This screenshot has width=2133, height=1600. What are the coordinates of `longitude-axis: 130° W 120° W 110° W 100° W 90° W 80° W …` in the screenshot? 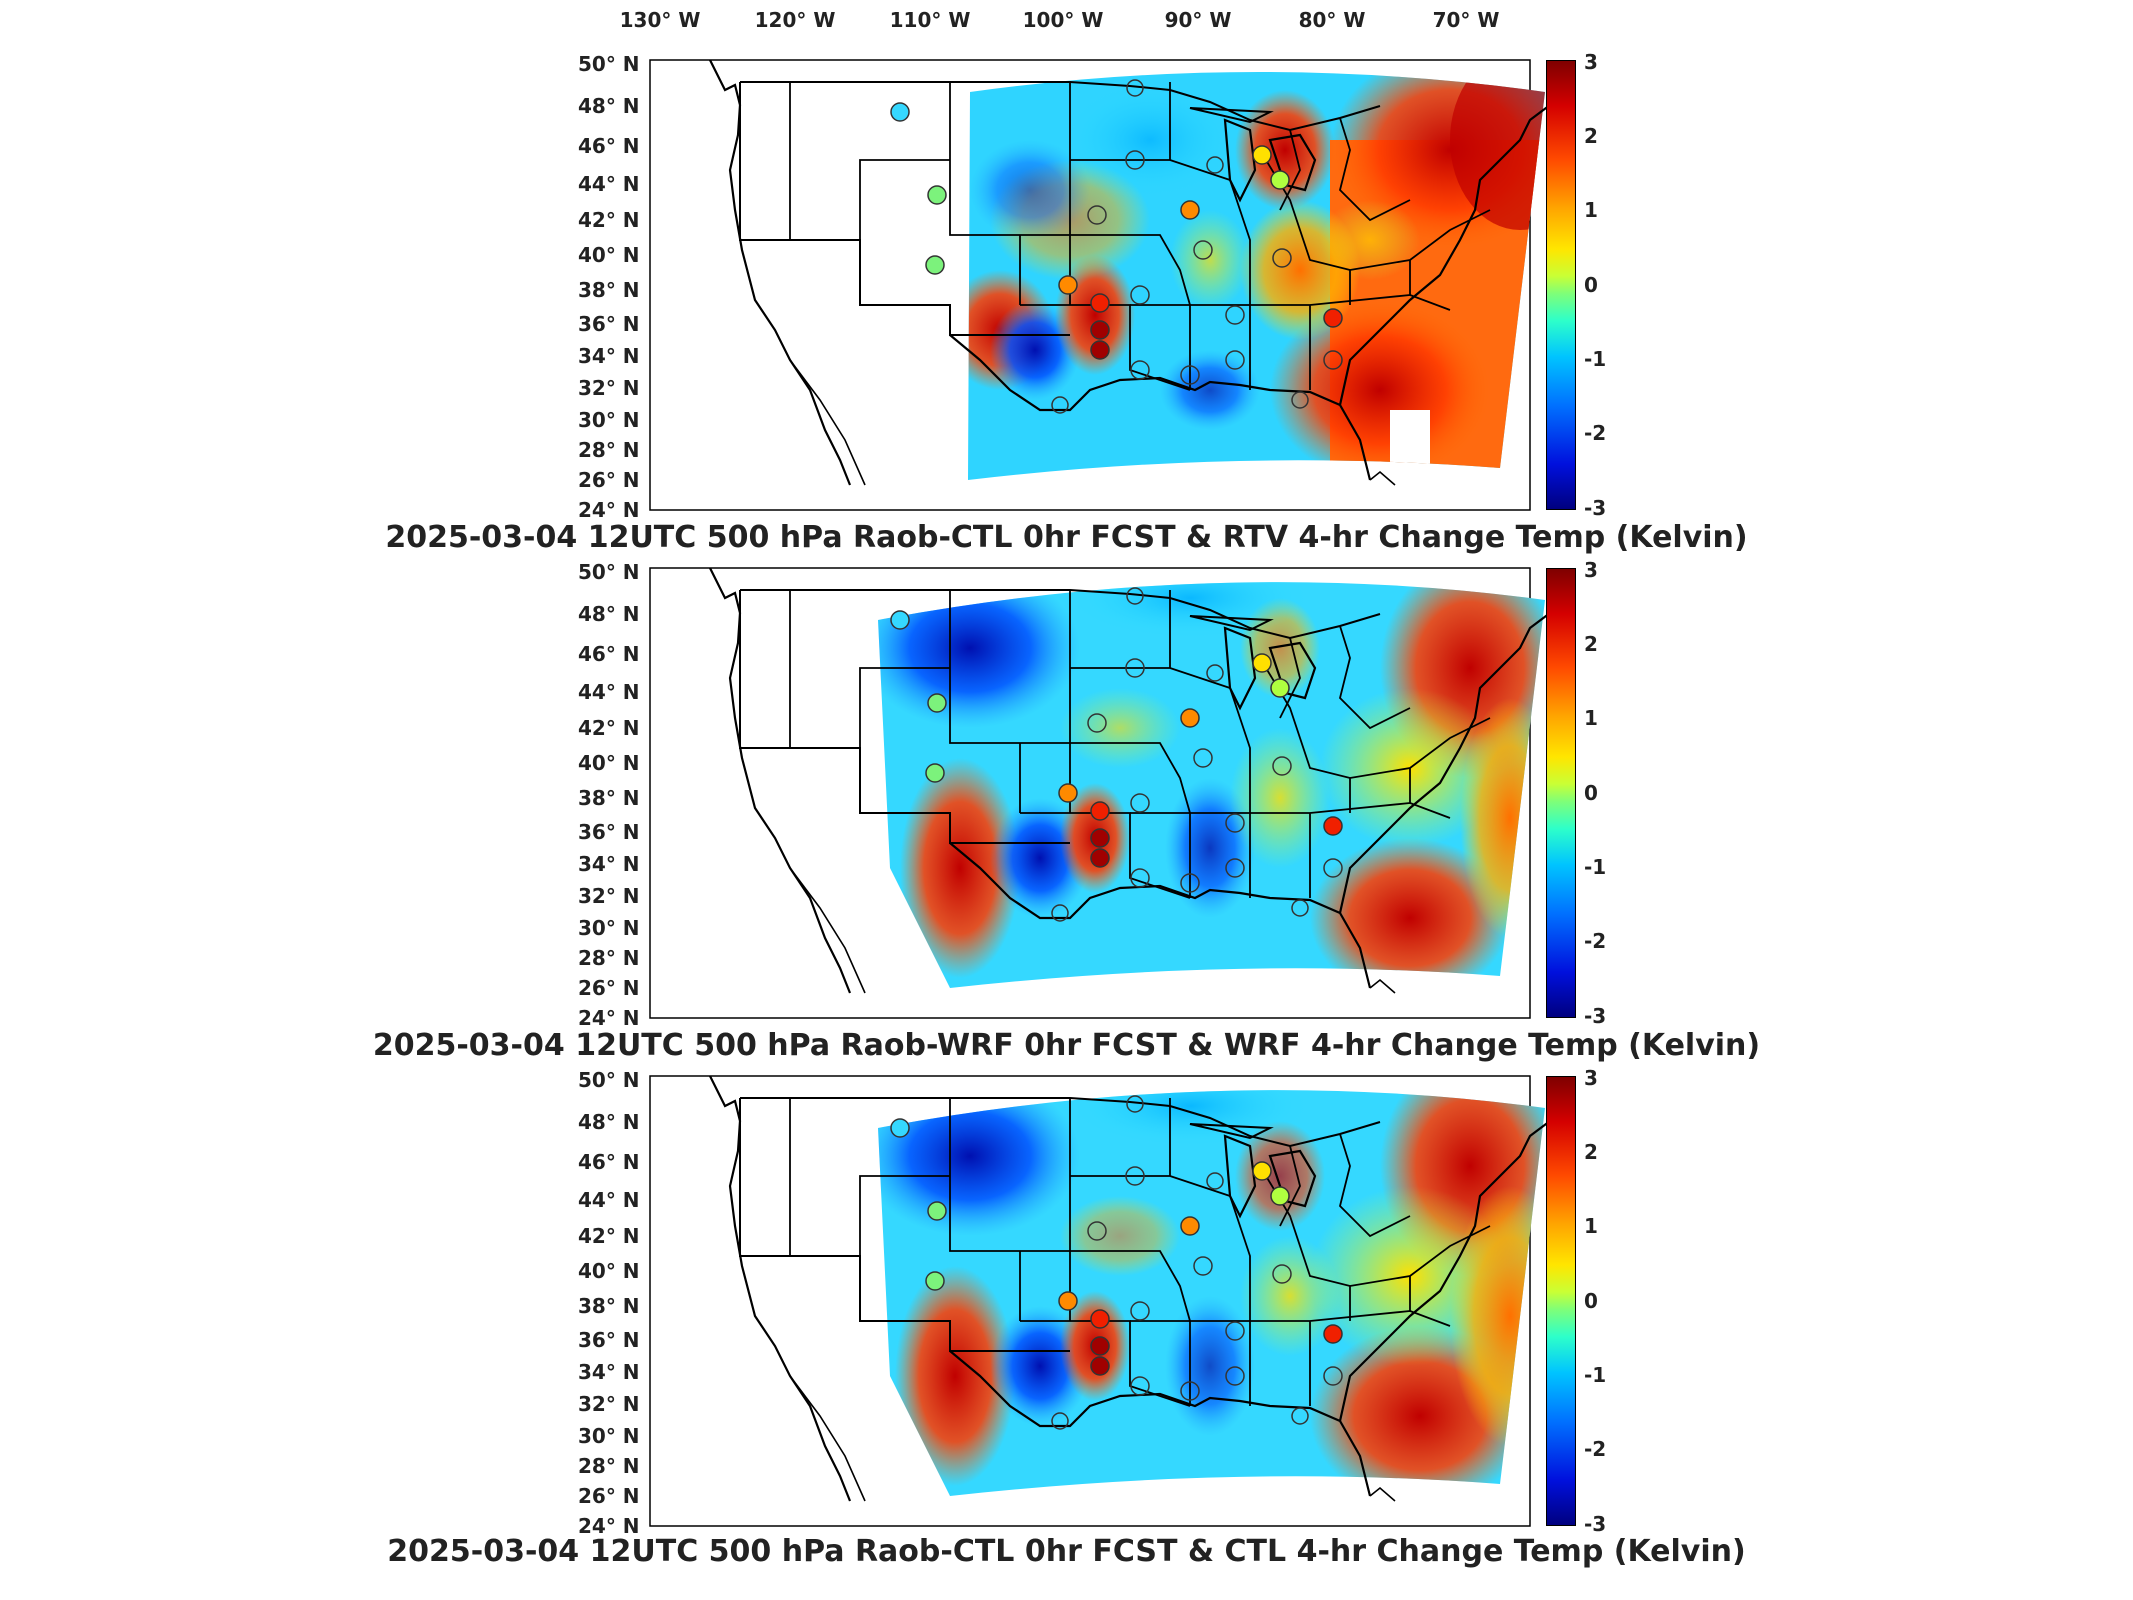 It's located at (1066, 25).